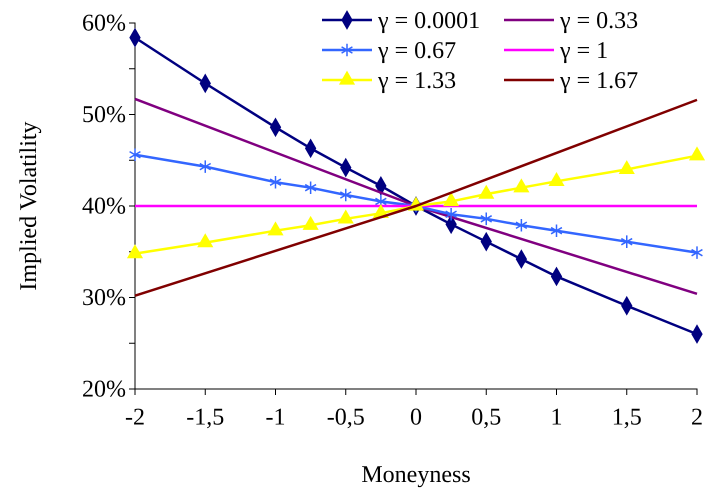 The width and height of the screenshot is (705, 495). Describe the element at coordinates (428, 21) in the screenshot. I see `legend-label: γ = 0.0001` at that location.